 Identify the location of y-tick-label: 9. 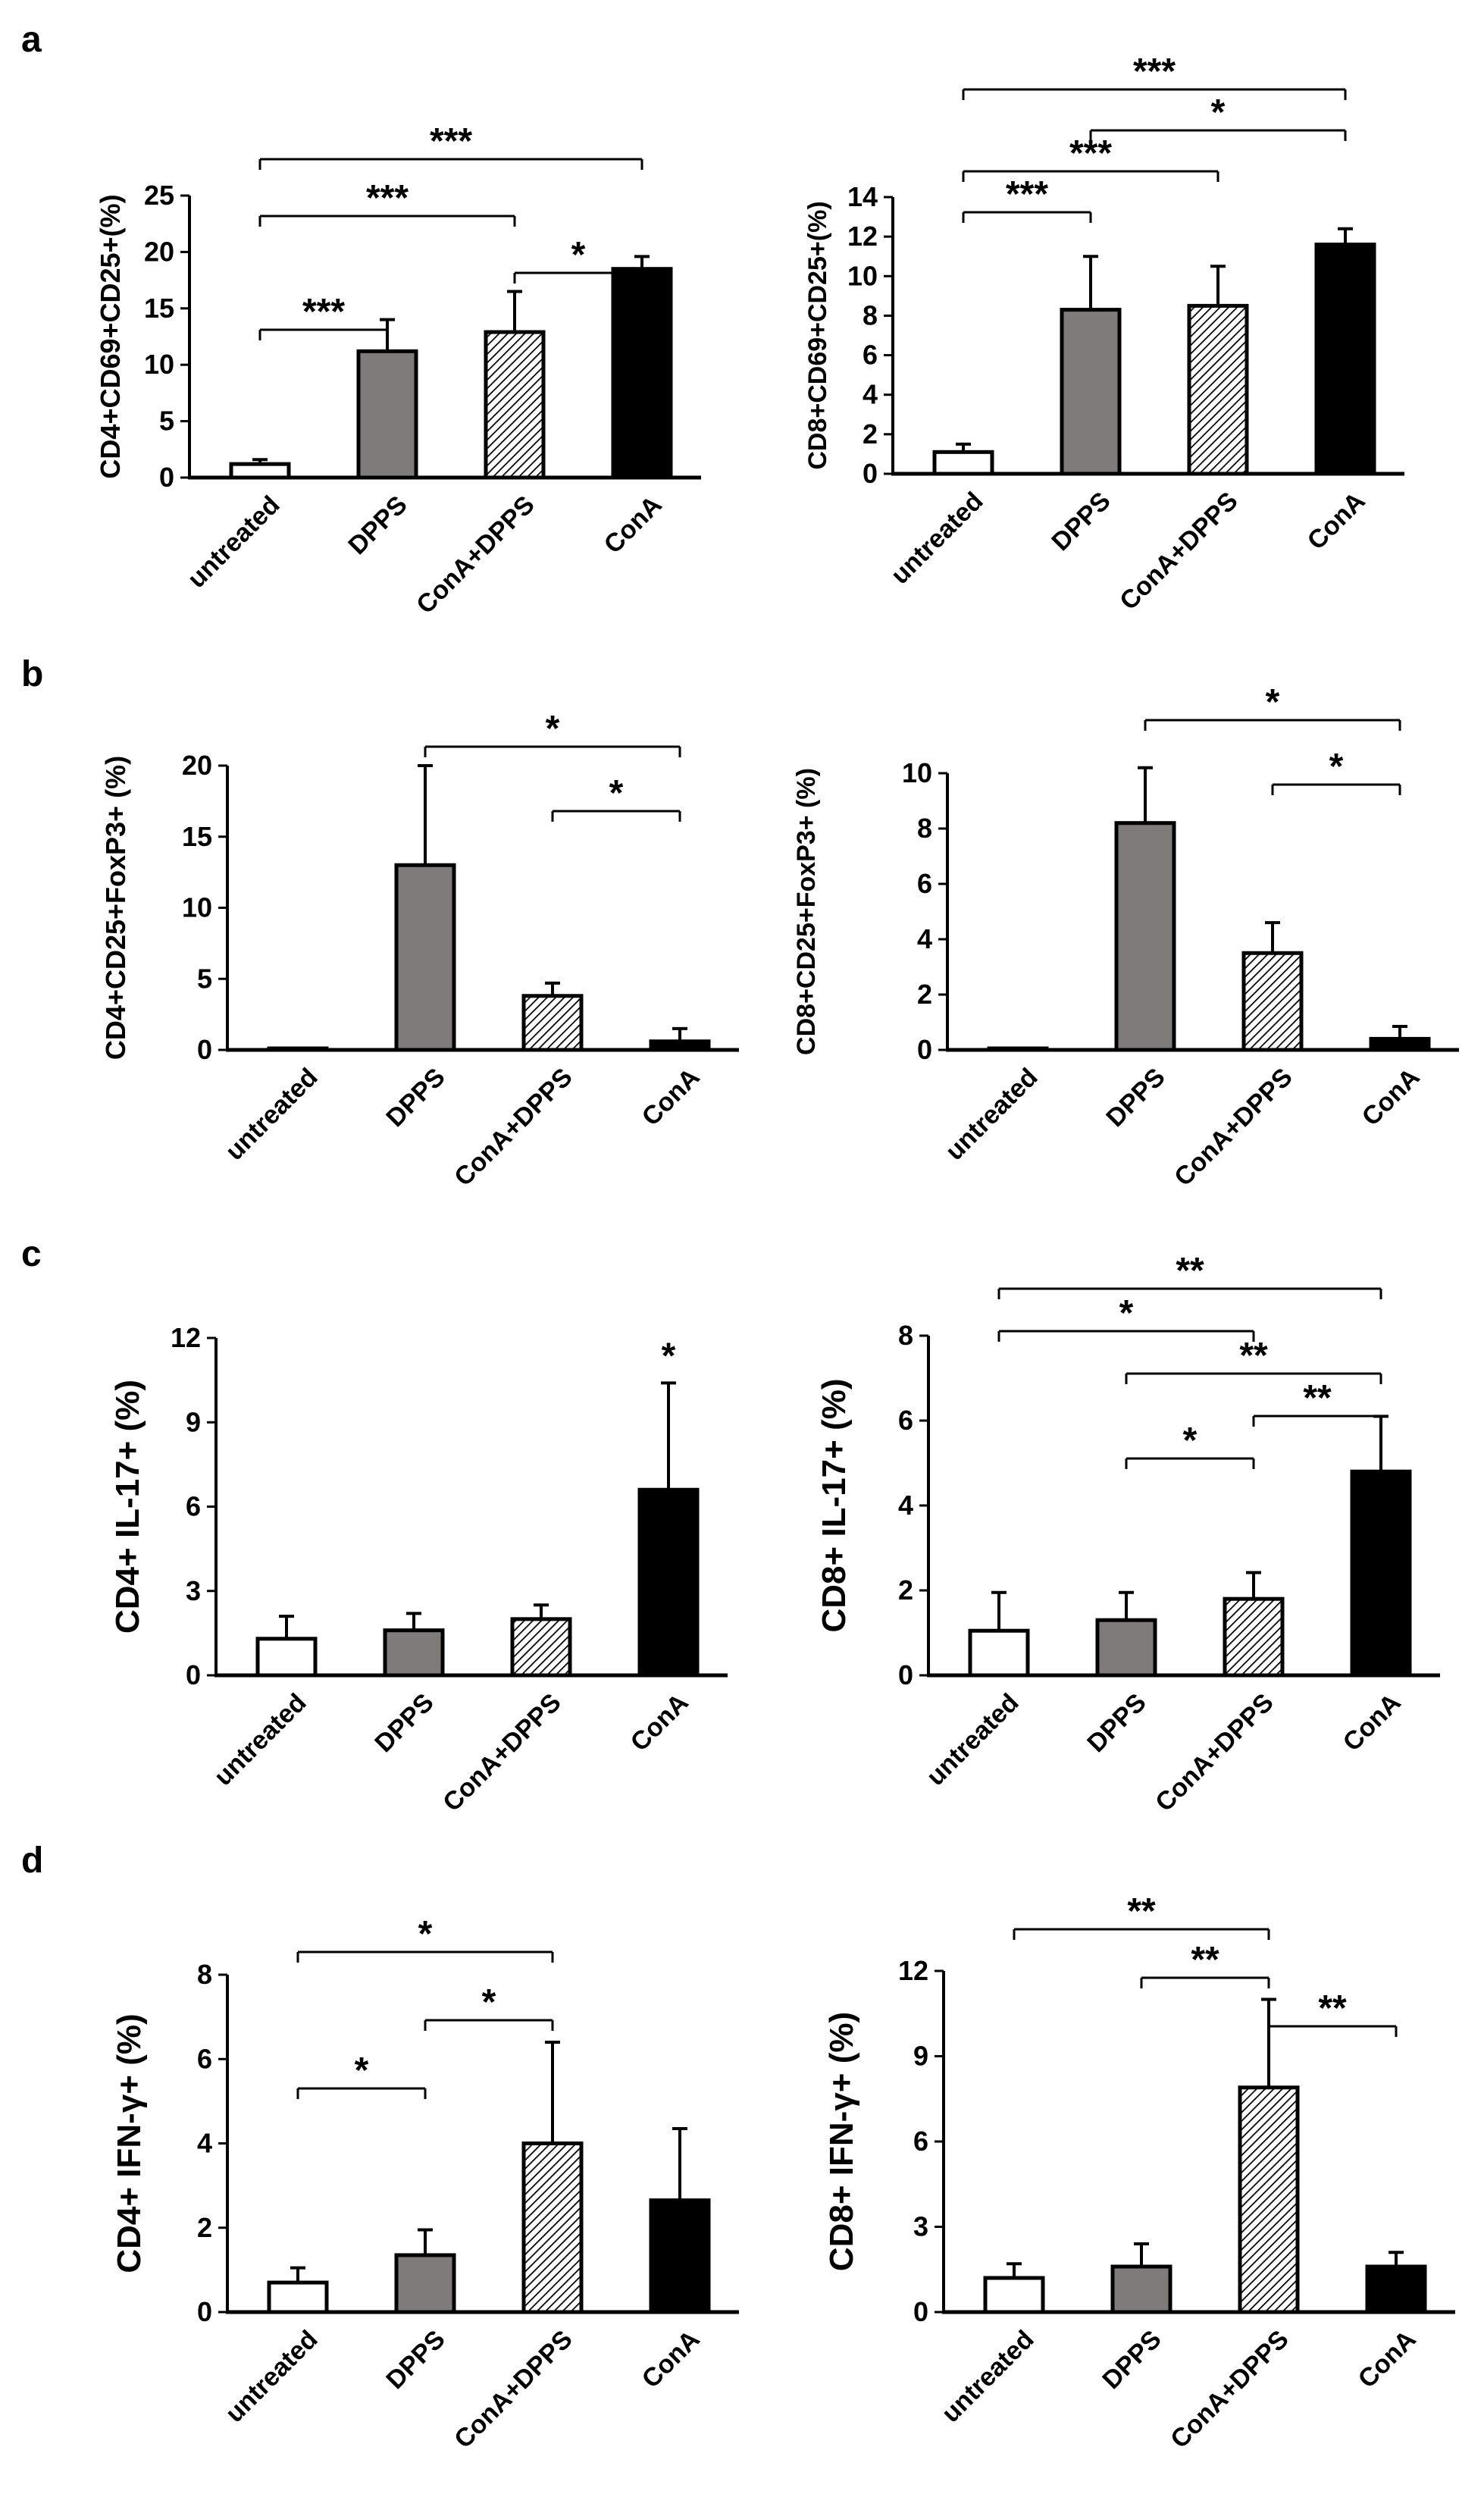
(193, 1421).